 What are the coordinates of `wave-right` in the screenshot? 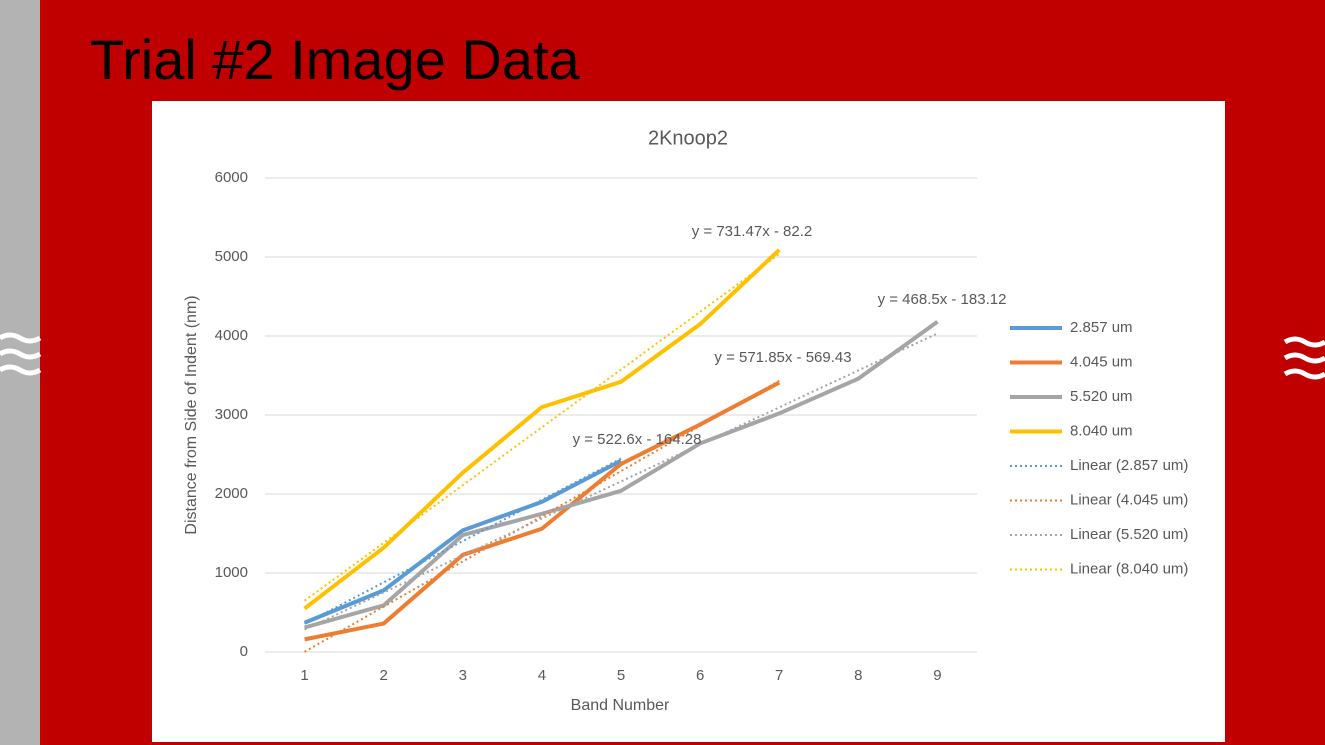 It's located at (1304, 358).